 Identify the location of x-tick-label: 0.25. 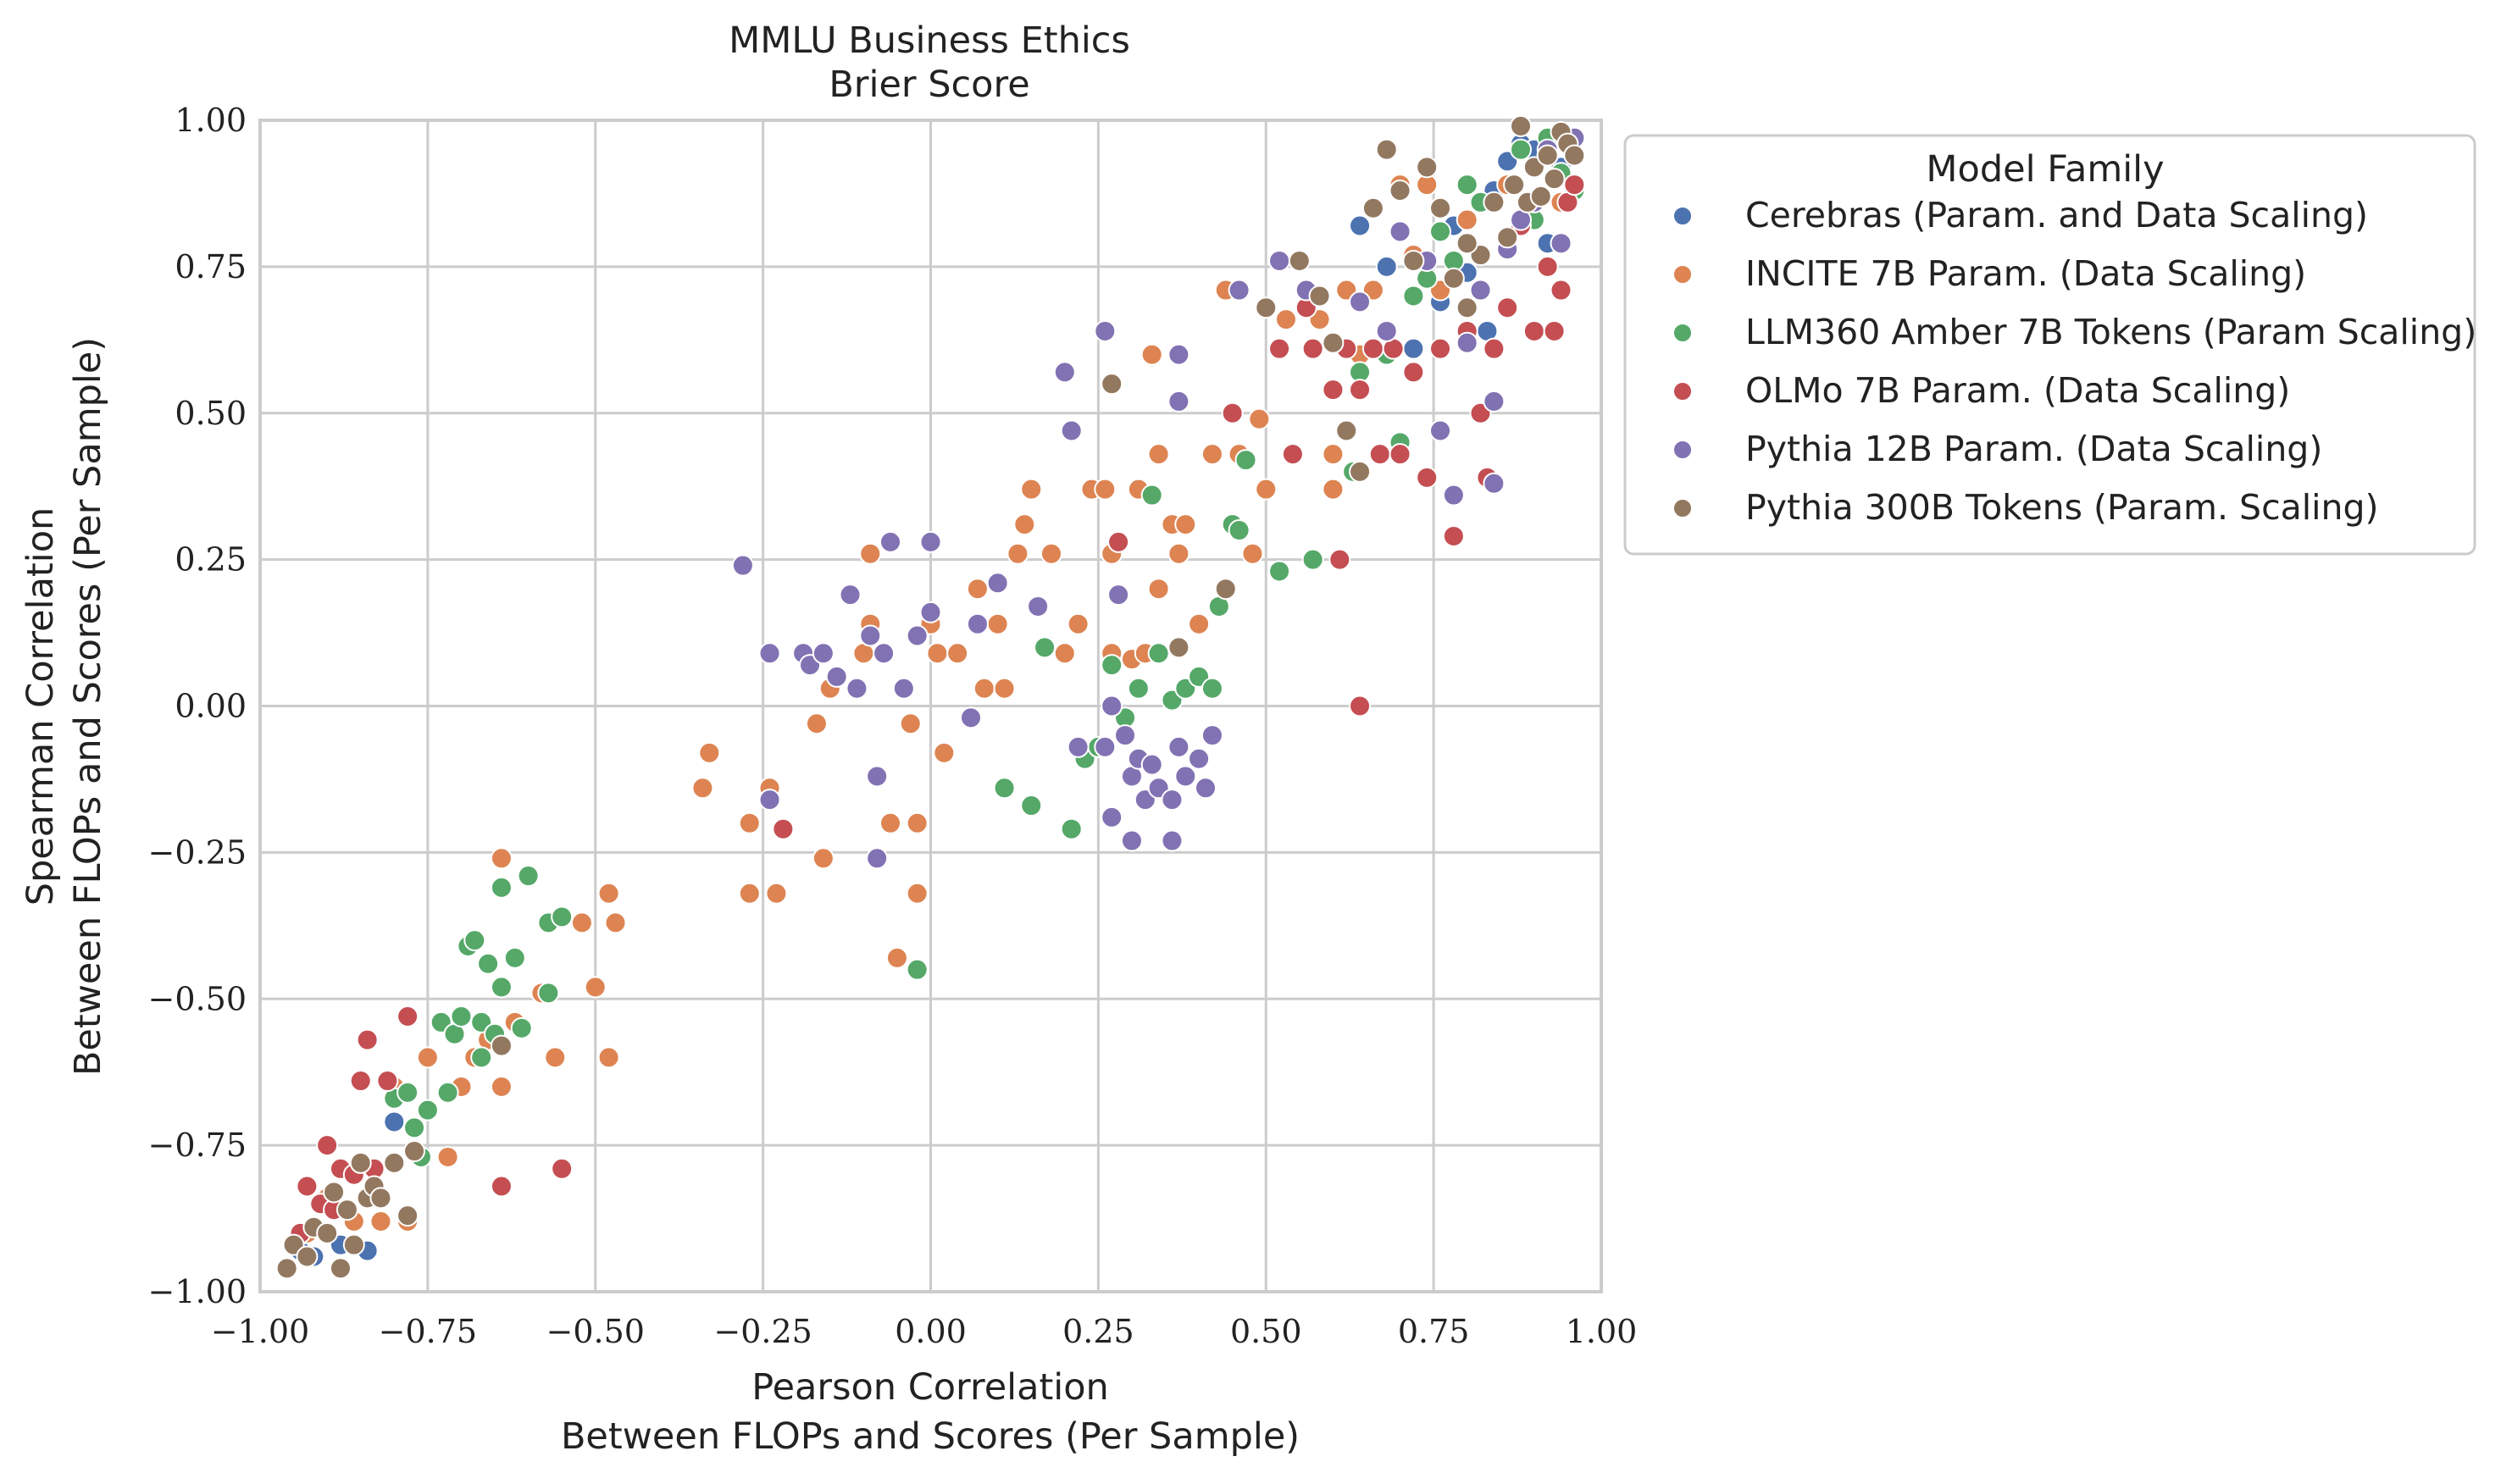
(1098, 1331).